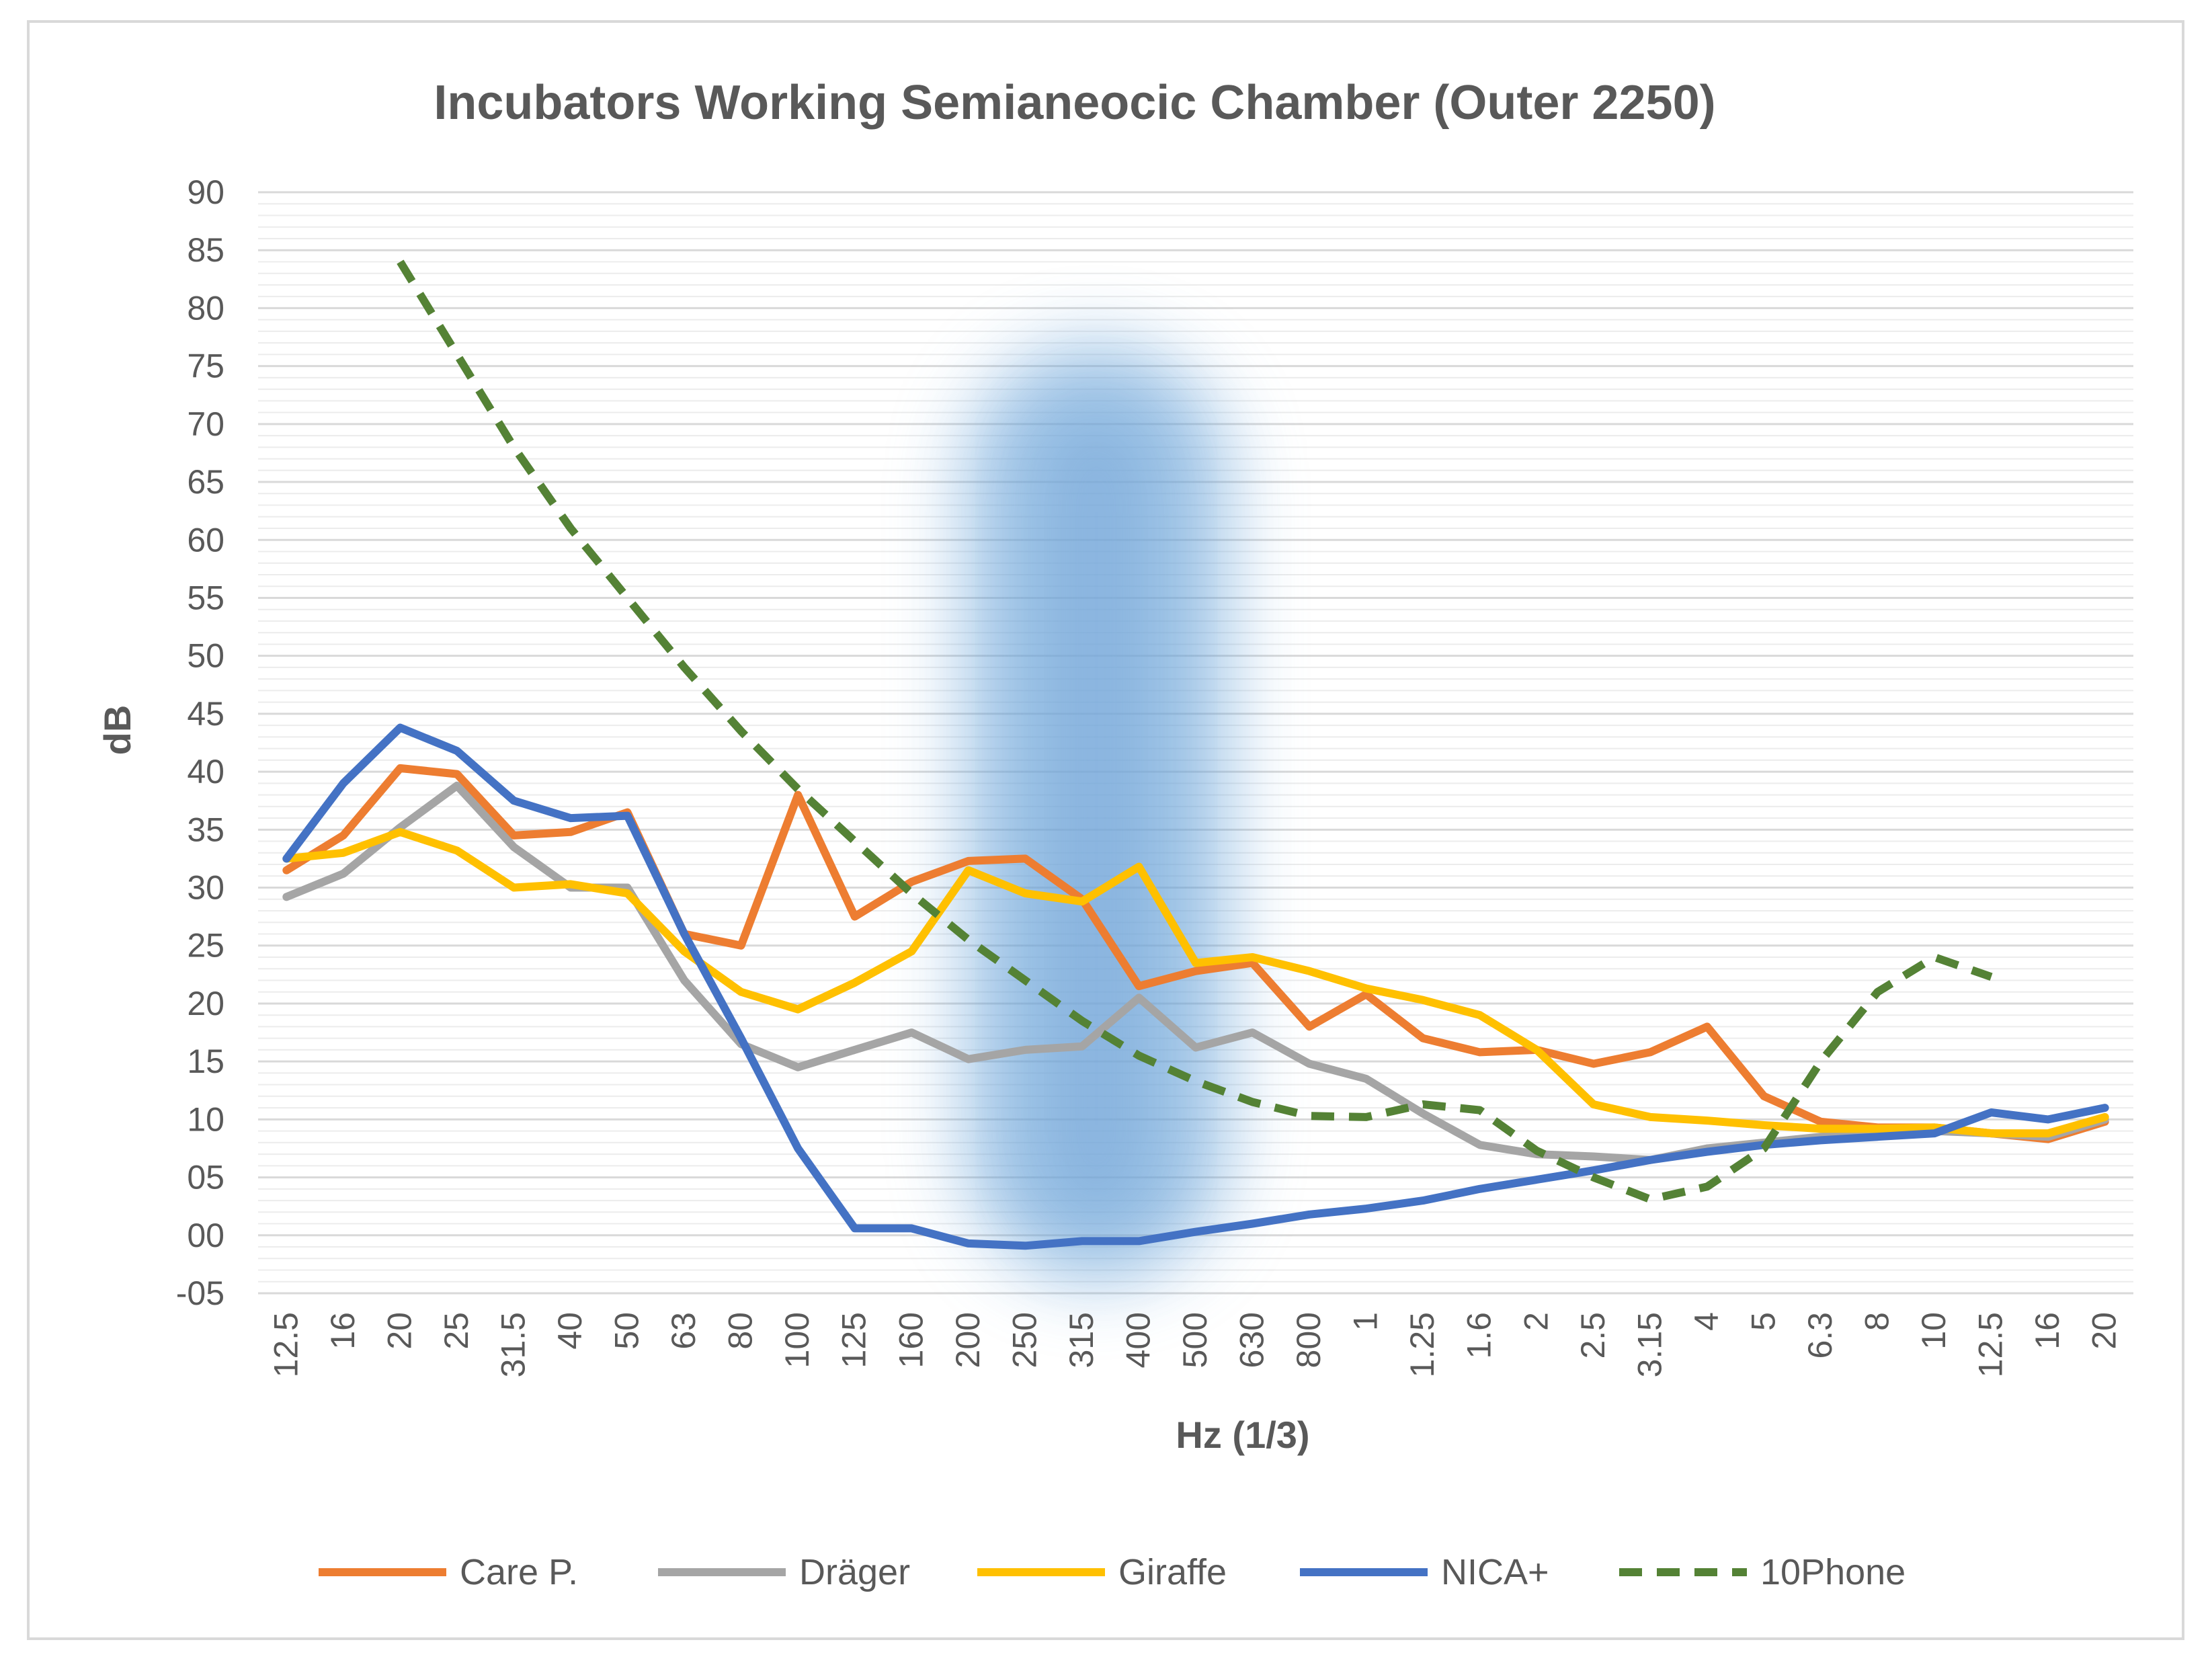  Describe the element at coordinates (205, 771) in the screenshot. I see `y-tick-label: 40` at that location.